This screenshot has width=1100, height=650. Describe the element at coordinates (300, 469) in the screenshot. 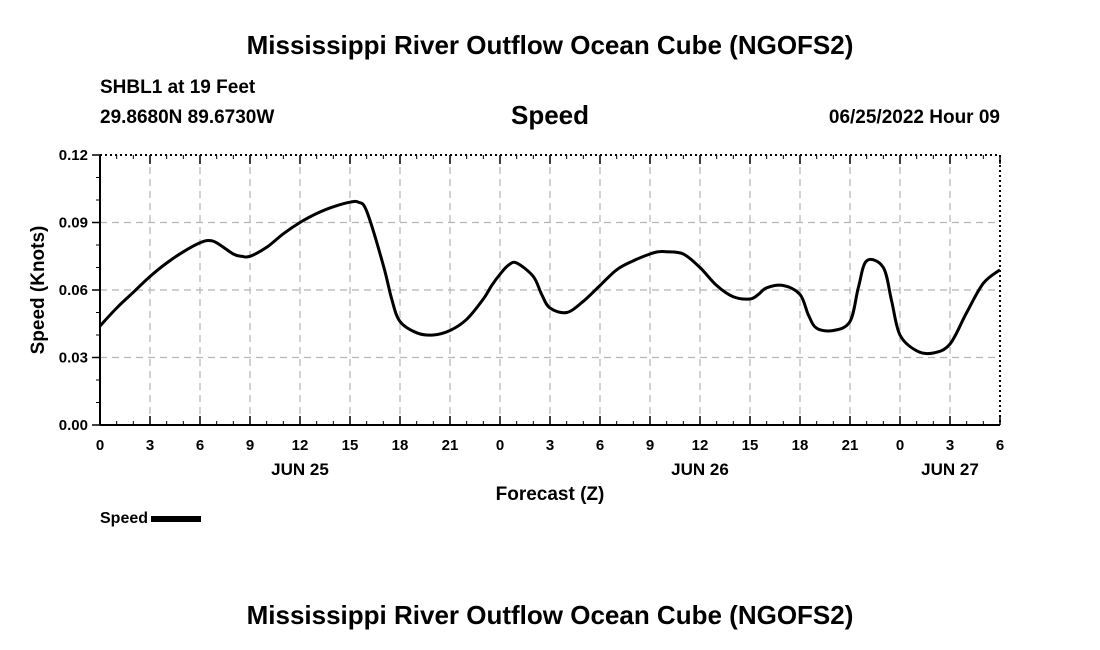

I see `date-label: JUN 25` at that location.